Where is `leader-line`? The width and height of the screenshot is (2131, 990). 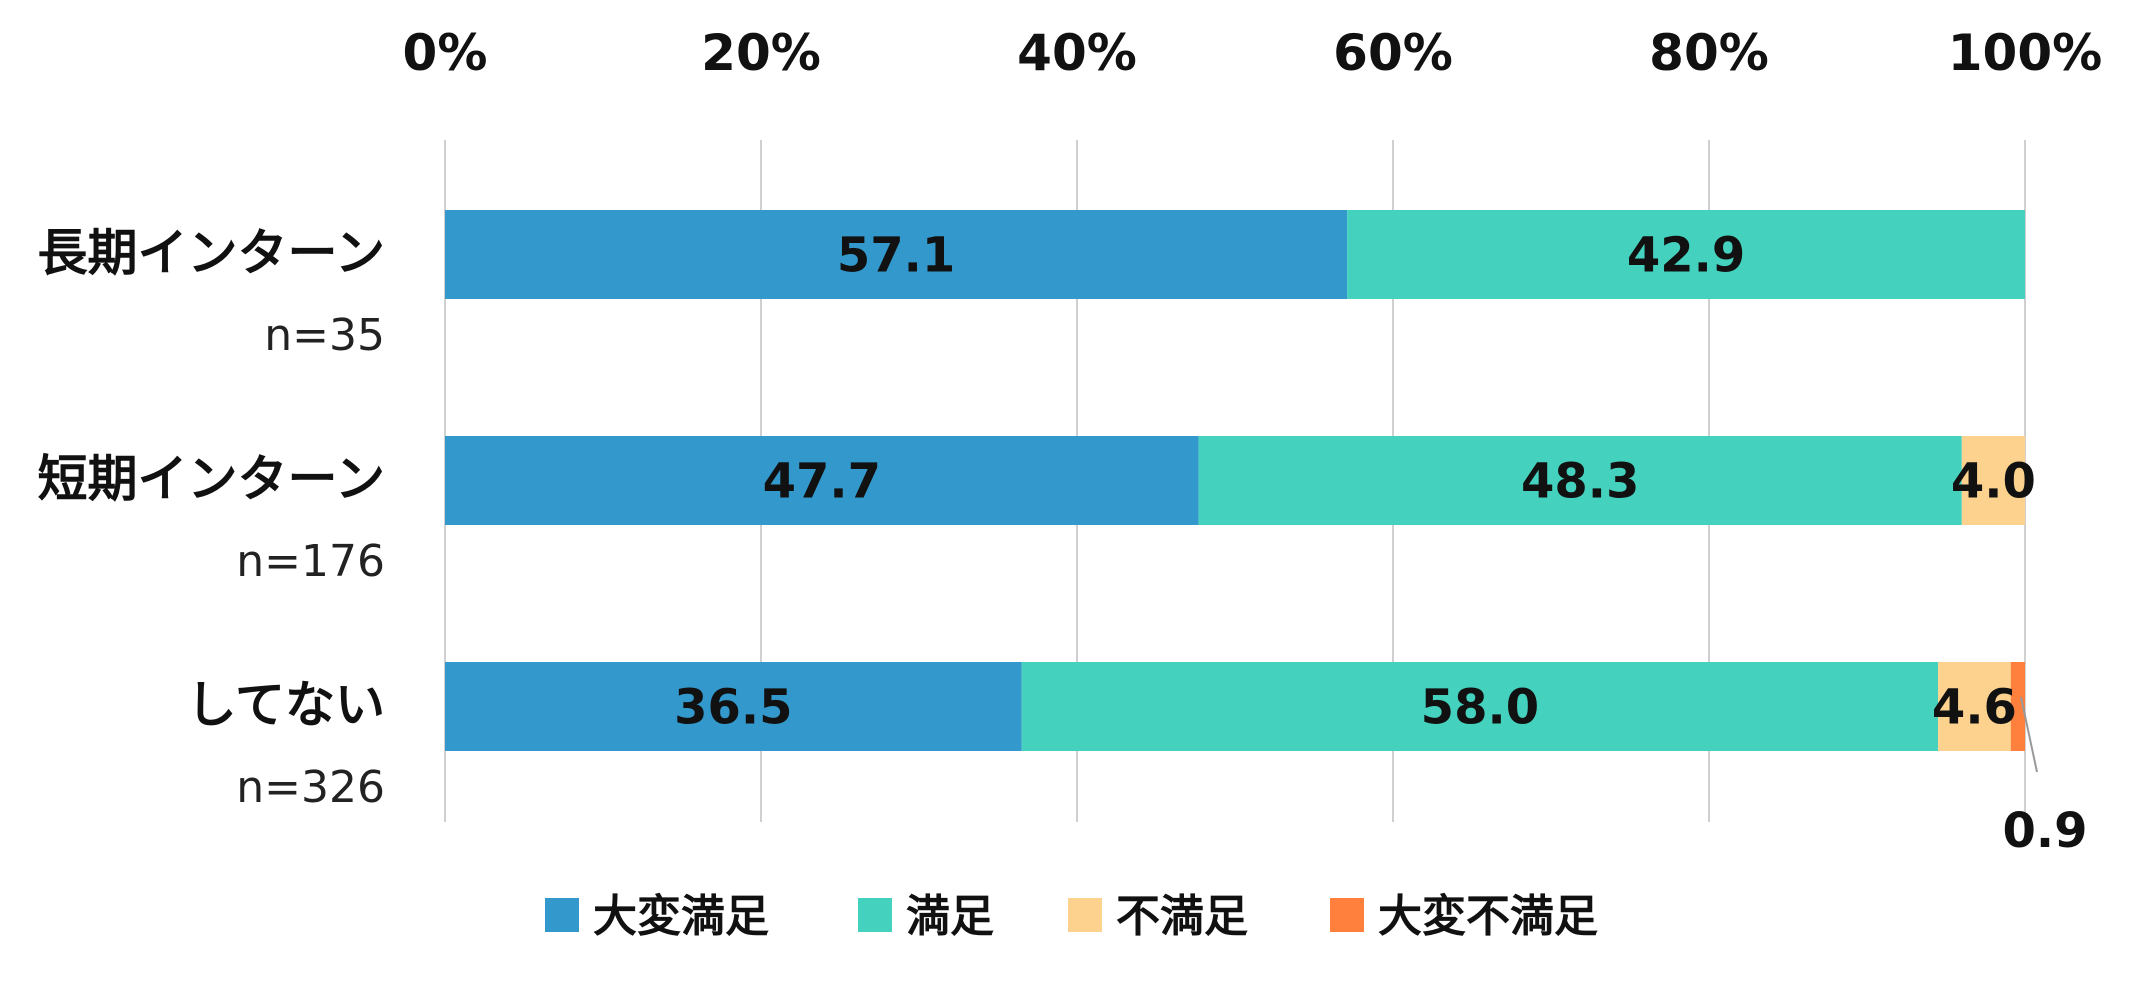 leader-line is located at coordinates (2029, 734).